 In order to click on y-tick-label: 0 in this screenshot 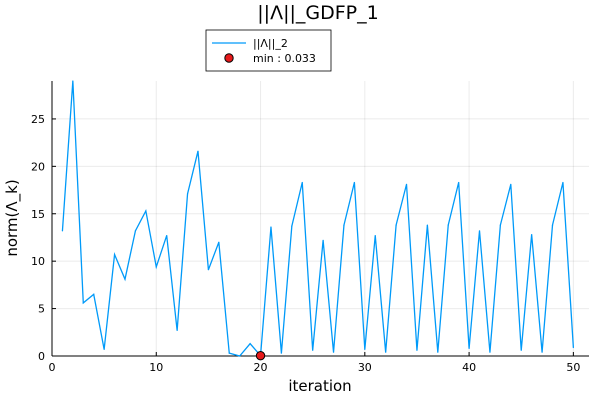, I will do `click(41, 356)`.